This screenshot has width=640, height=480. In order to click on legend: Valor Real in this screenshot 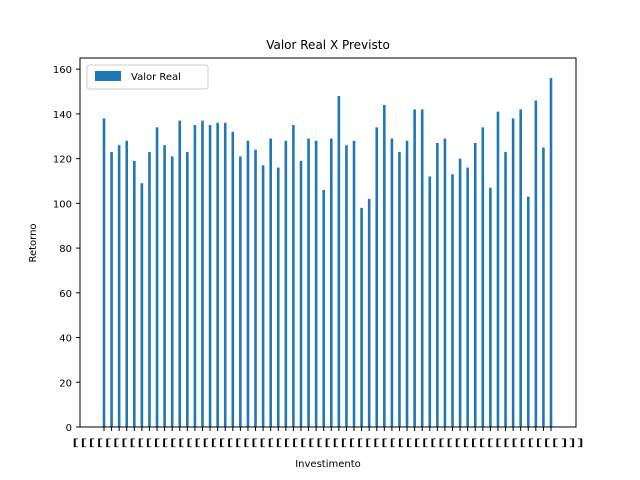, I will do `click(147, 77)`.